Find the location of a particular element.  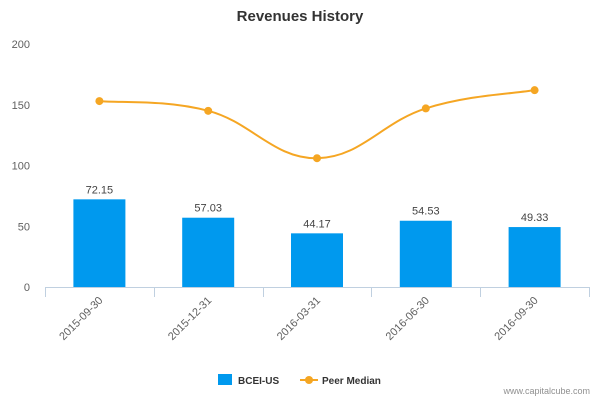

legend-label: BCEI-US is located at coordinates (258, 381).